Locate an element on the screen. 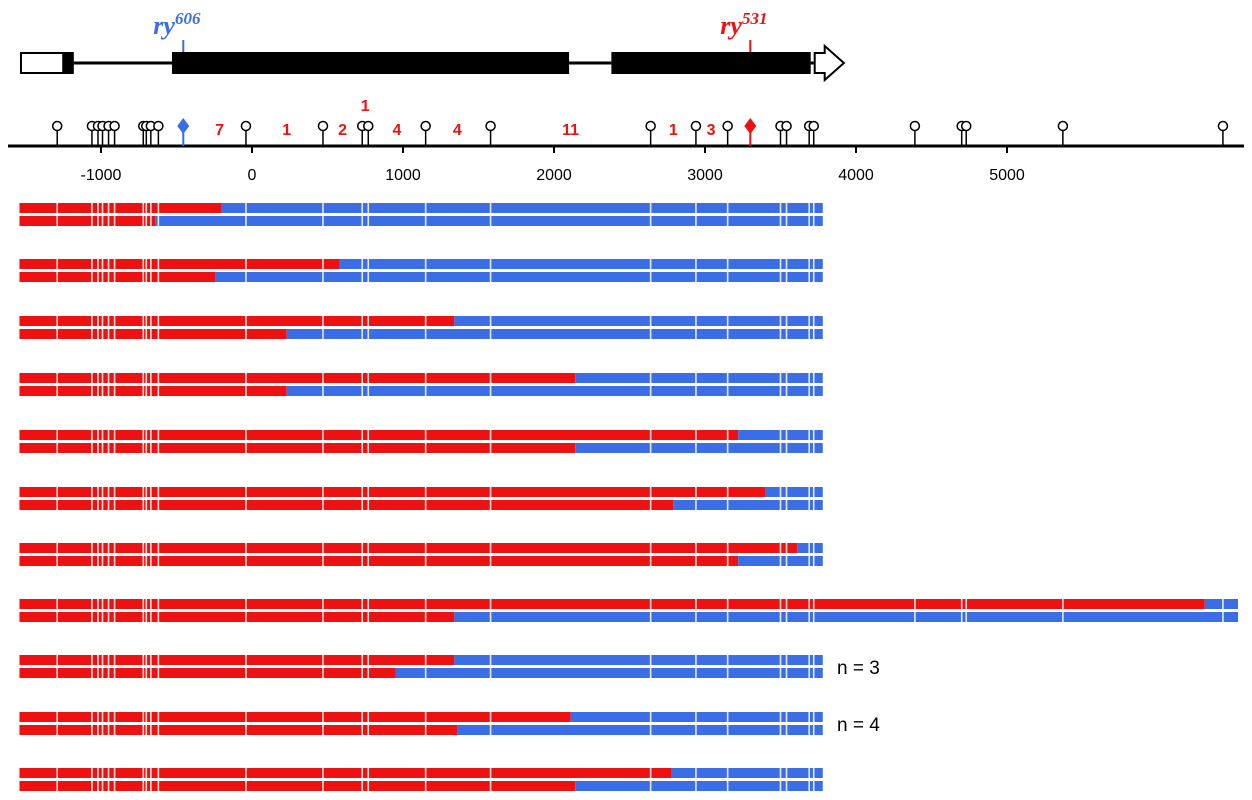  axis-tick-label: 4000 is located at coordinates (856, 175).